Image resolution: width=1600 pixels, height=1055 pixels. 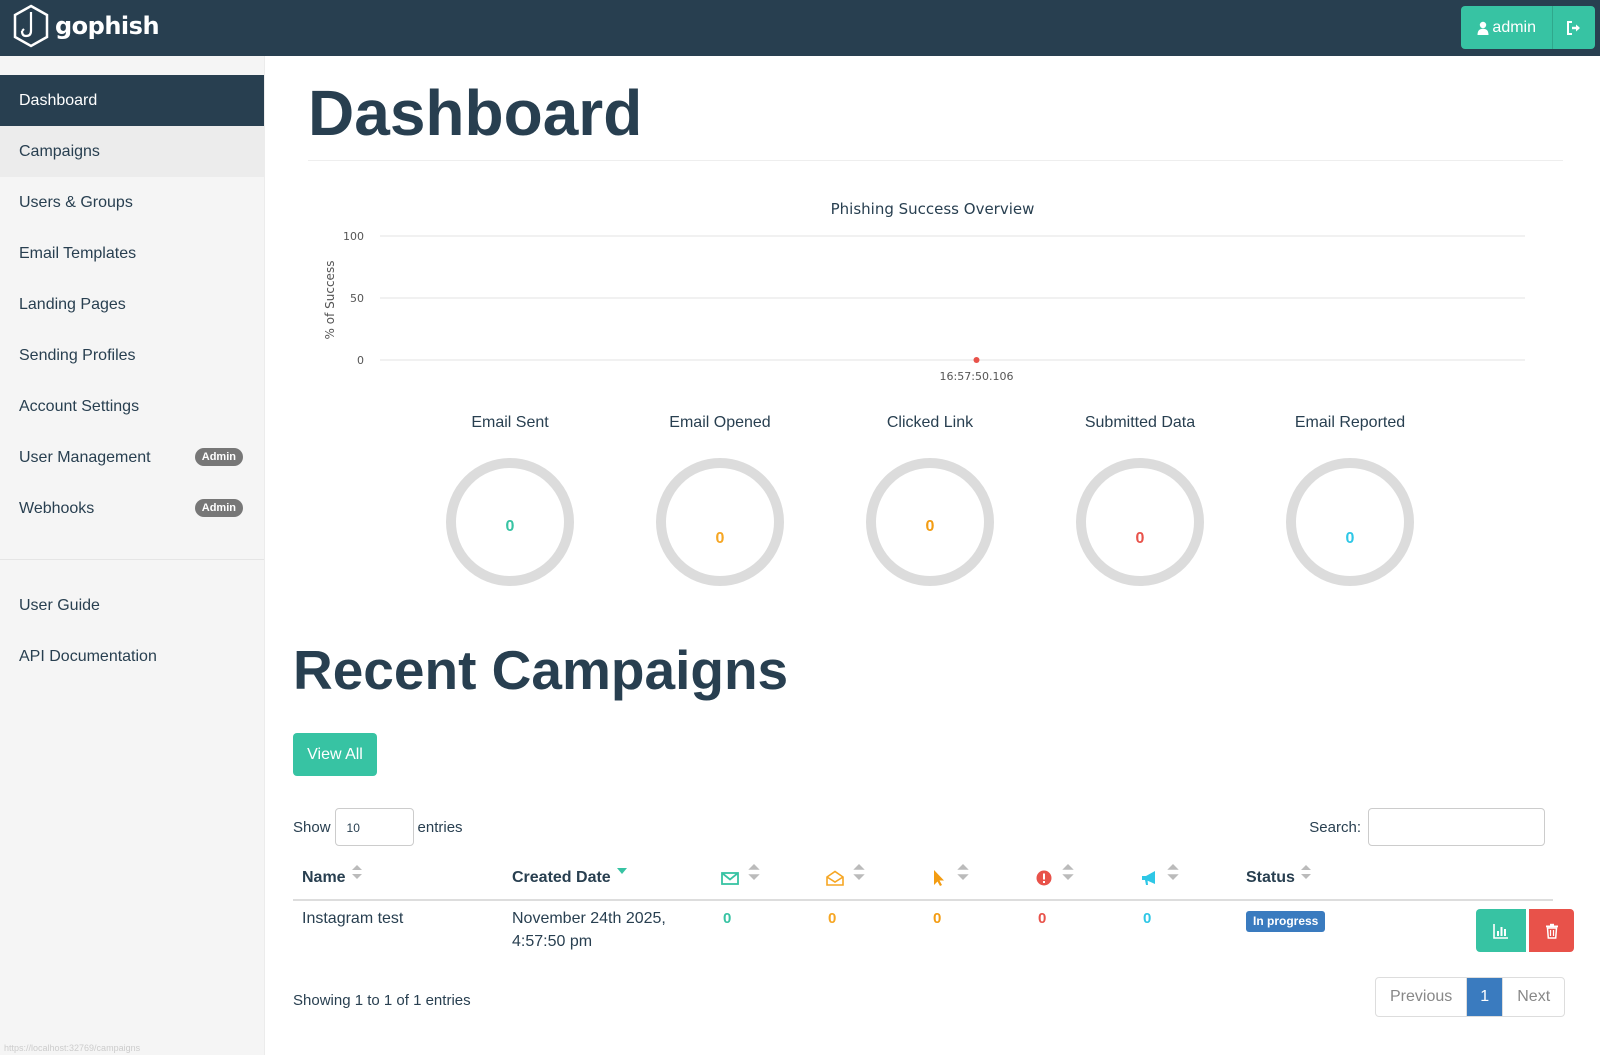 What do you see at coordinates (730, 878) in the screenshot?
I see `envelope-icon` at bounding box center [730, 878].